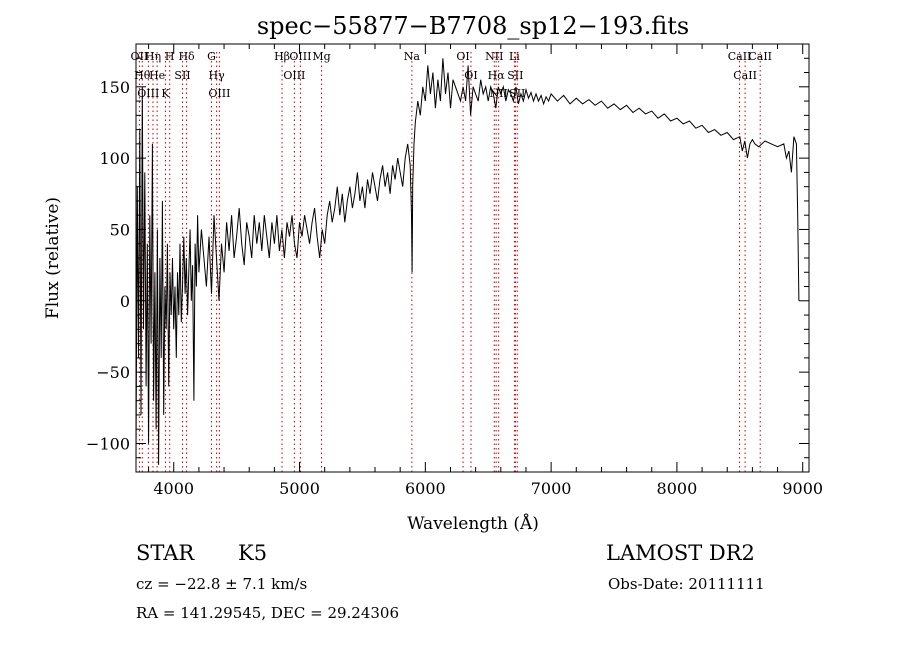 The height and width of the screenshot is (650, 900). I want to click on line-marker-label: Hδ, so click(186, 56).